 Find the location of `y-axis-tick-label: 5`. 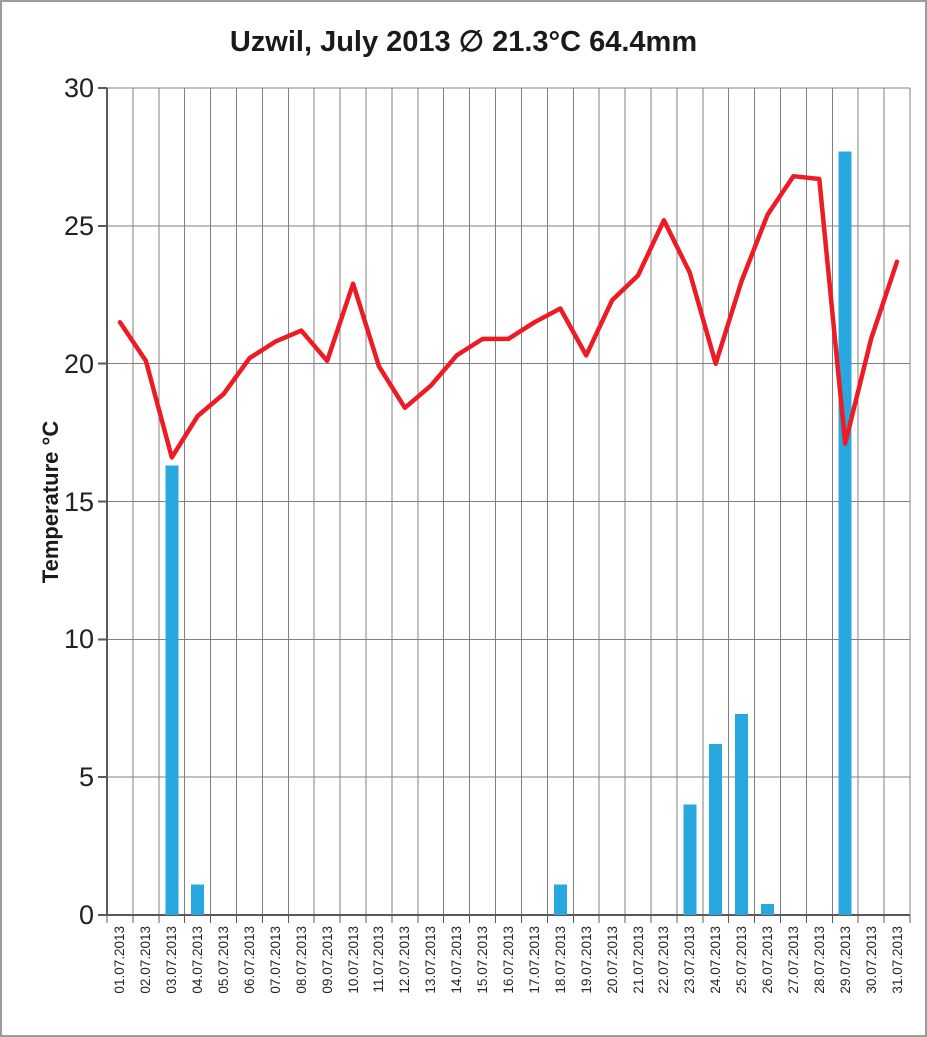

y-axis-tick-label: 5 is located at coordinates (86, 777).